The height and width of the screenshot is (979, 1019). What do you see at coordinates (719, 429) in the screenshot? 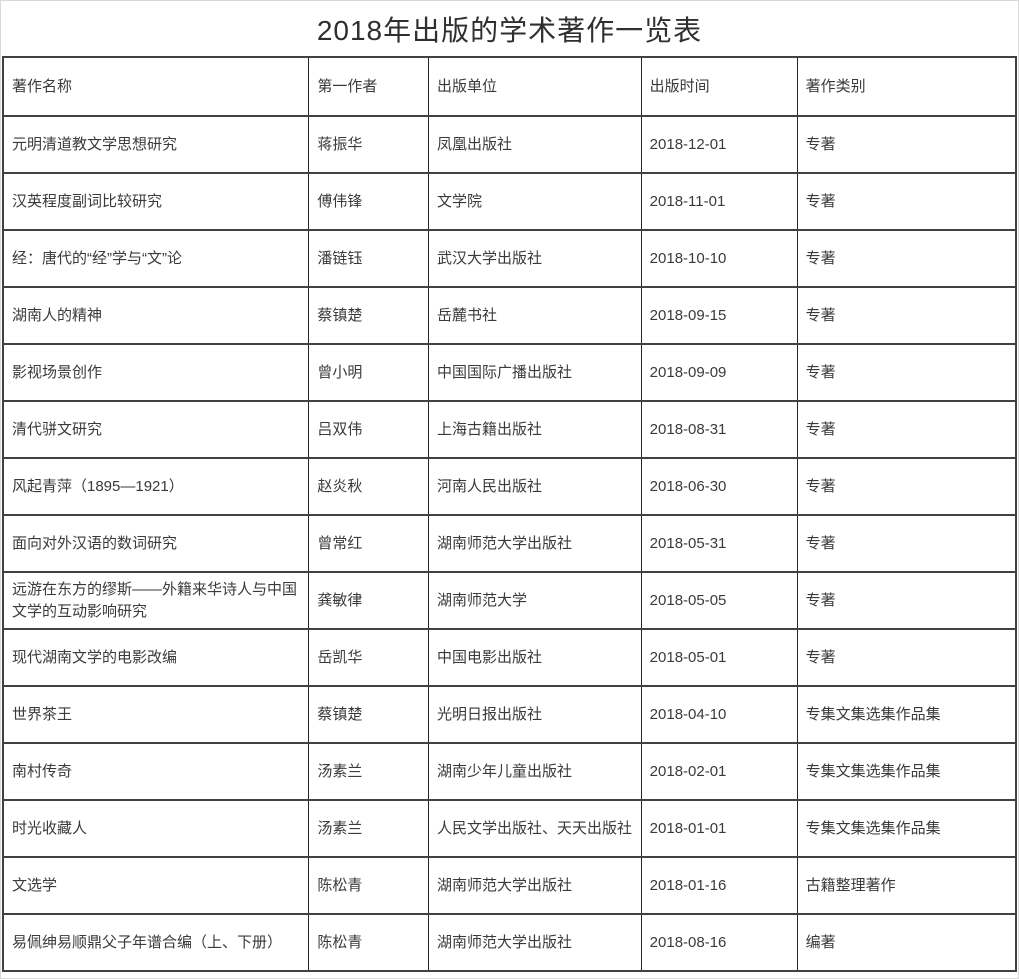
I see `cell-publish-date: 2018-08-31` at bounding box center [719, 429].